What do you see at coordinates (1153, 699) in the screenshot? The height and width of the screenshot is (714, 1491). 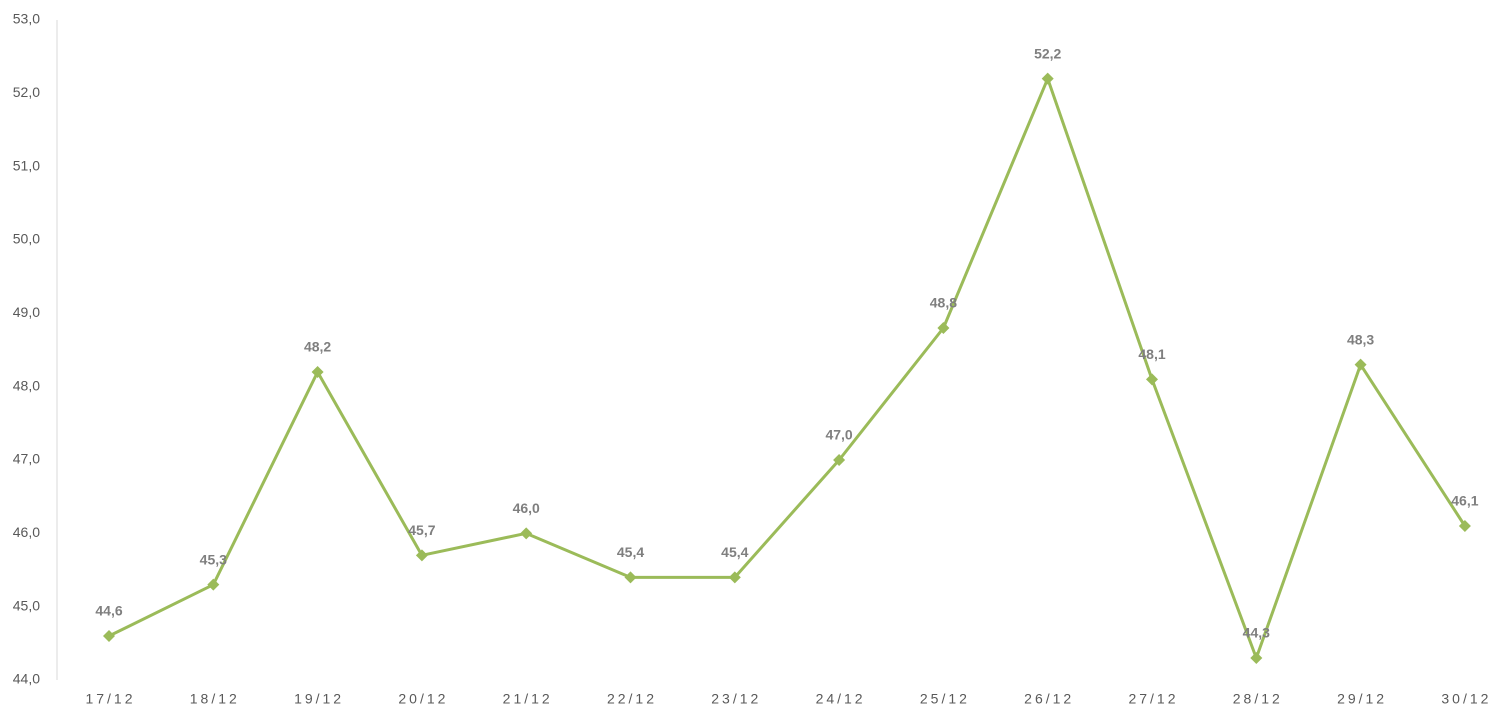 I see `x-tick-label: 27/12` at bounding box center [1153, 699].